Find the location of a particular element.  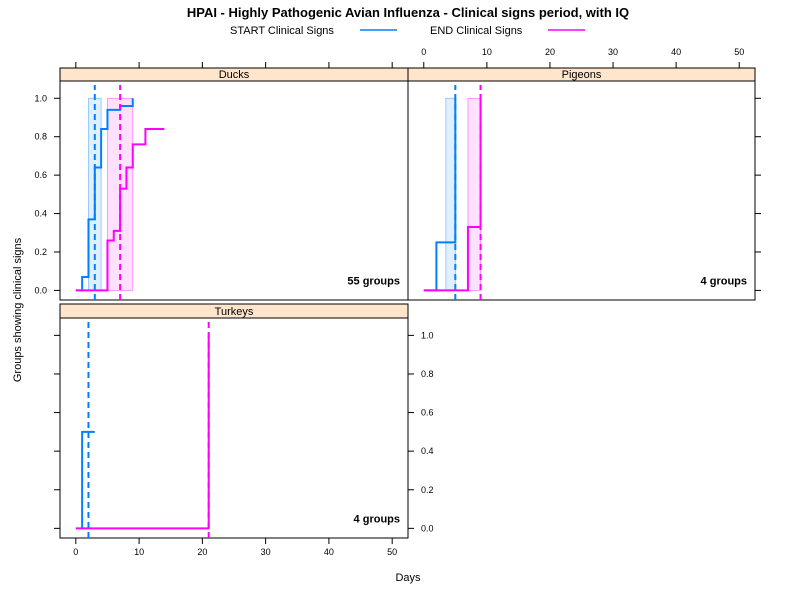

series-line-start is located at coordinates (88, 479).